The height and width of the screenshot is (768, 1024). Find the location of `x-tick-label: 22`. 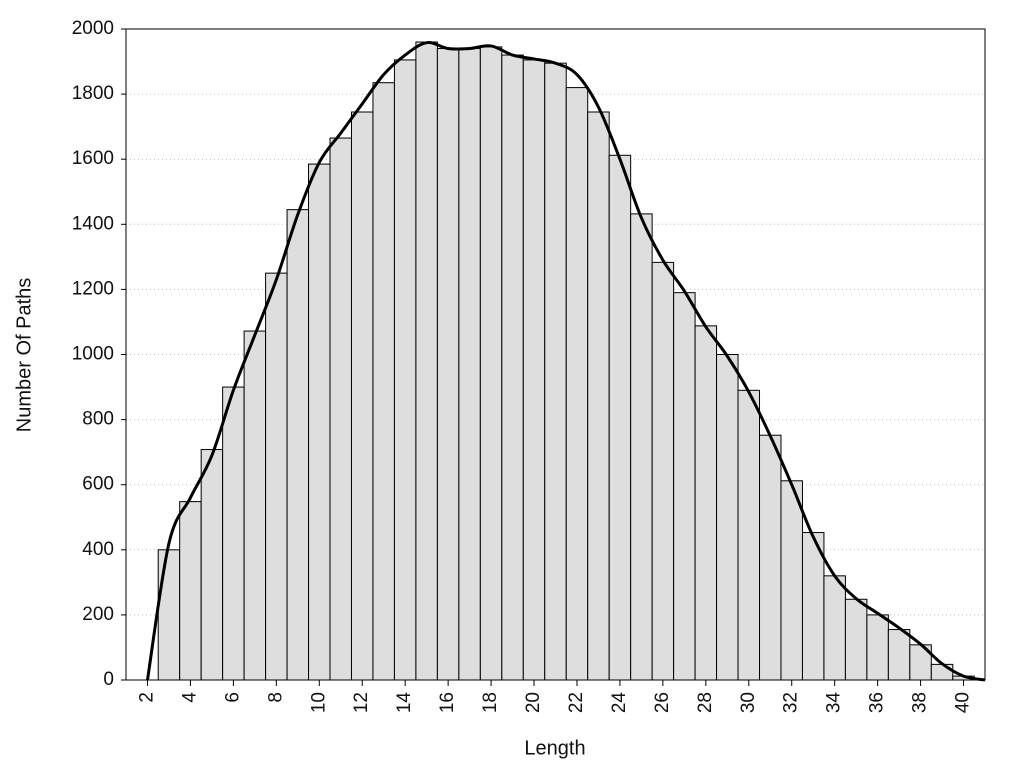

x-tick-label: 22 is located at coordinates (576, 702).